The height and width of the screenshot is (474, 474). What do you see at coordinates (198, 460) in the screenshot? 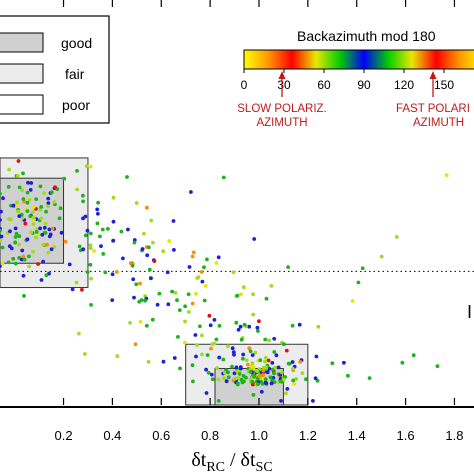
I see `x-label-main1: δt` at bounding box center [198, 460].